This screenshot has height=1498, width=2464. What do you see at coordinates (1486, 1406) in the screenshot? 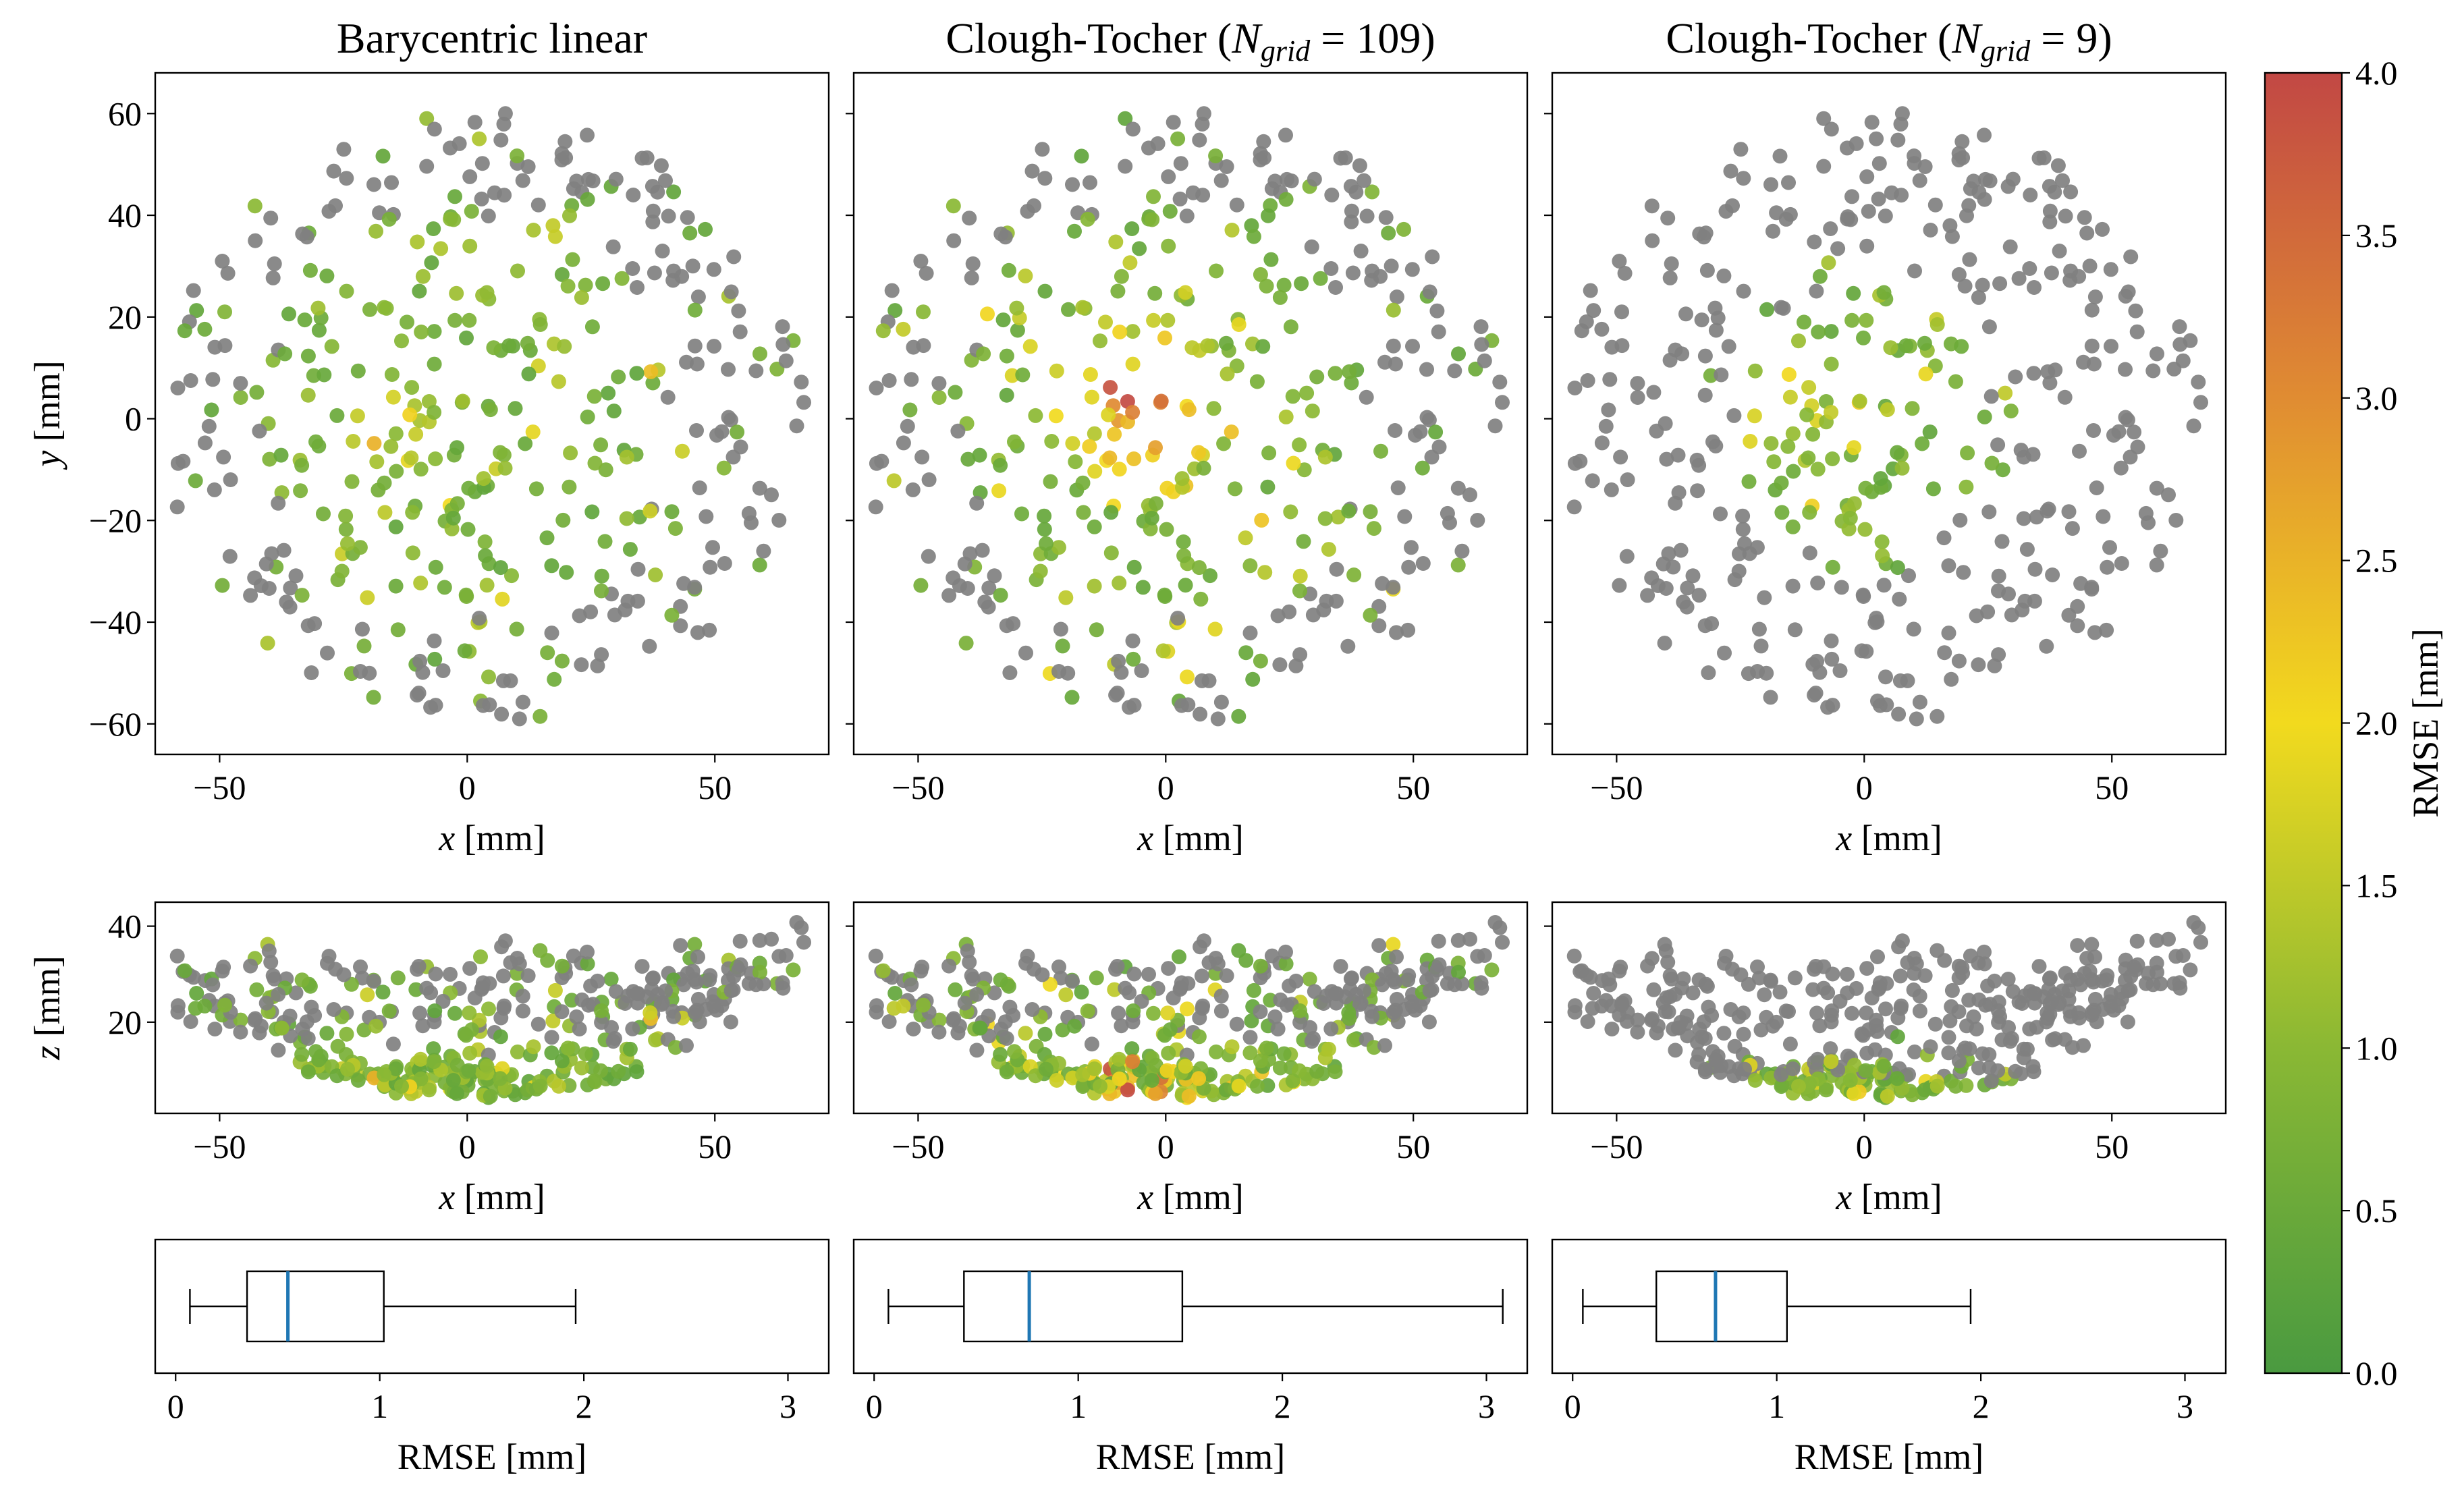
I see `box-x-tick-label: 3` at bounding box center [1486, 1406].